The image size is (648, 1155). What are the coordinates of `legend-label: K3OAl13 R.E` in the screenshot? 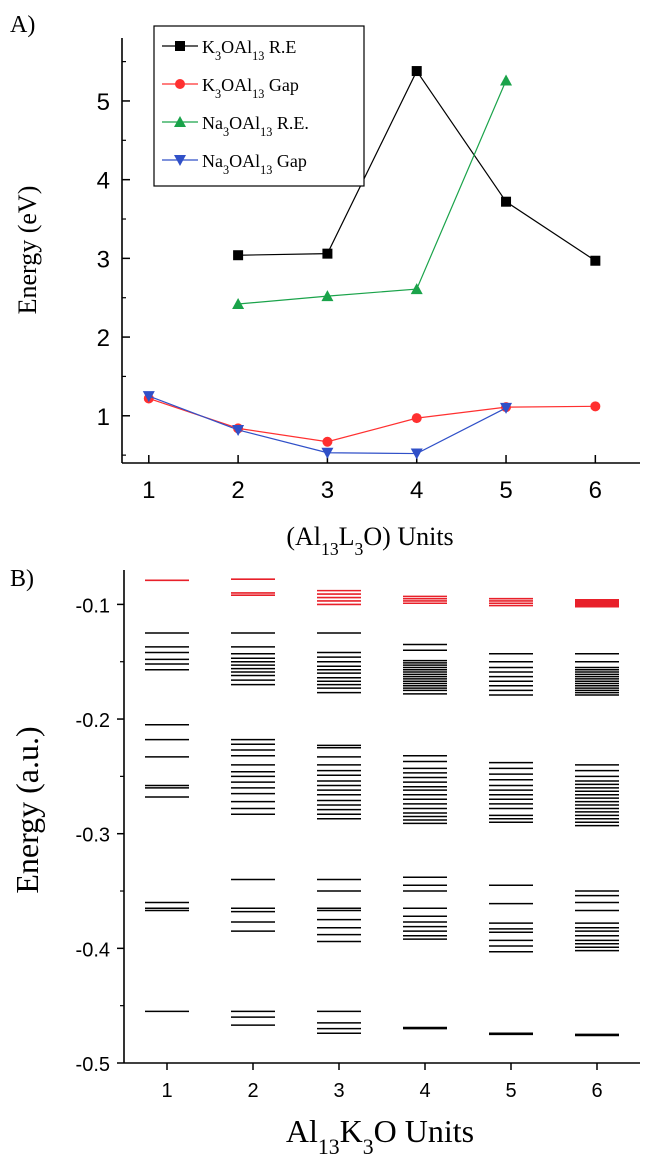 It's located at (249, 50).